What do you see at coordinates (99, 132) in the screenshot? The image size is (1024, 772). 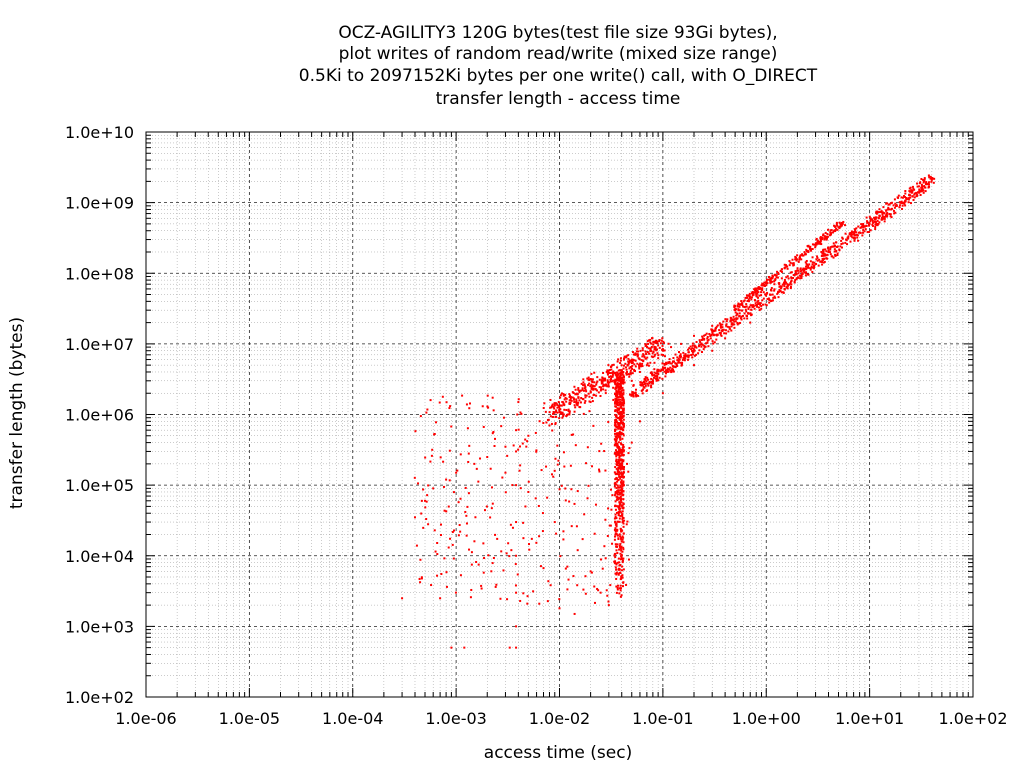 I see `y-tick-label: 1.0e+10` at bounding box center [99, 132].